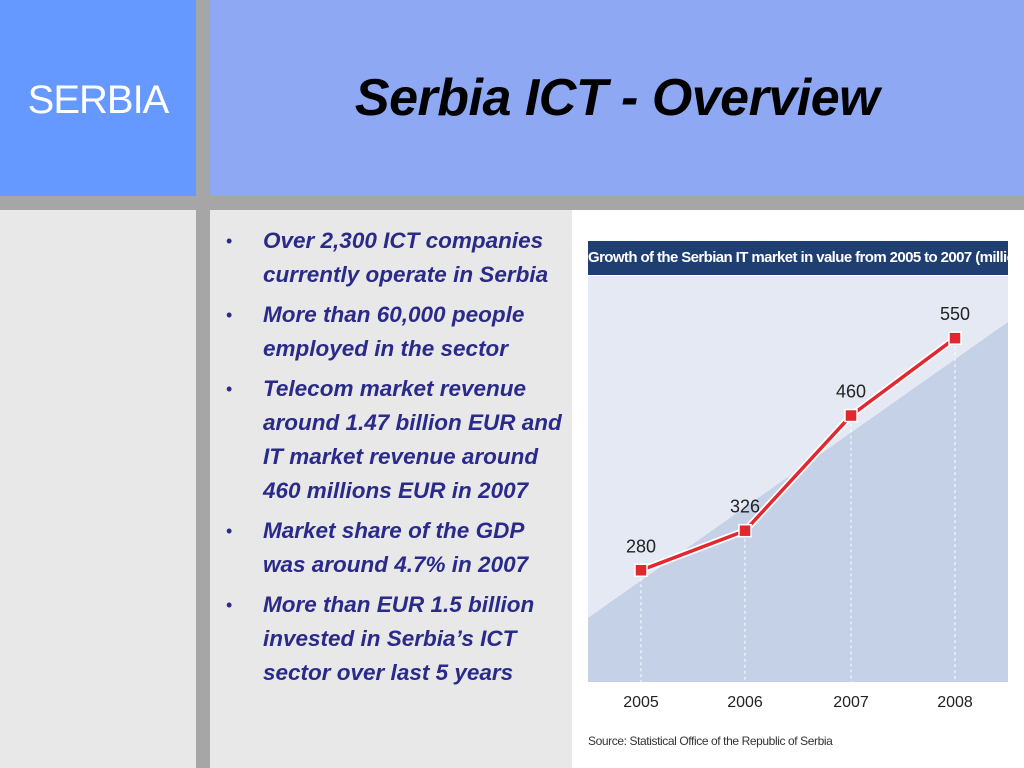  Describe the element at coordinates (641, 546) in the screenshot. I see `data-label: 280` at that location.